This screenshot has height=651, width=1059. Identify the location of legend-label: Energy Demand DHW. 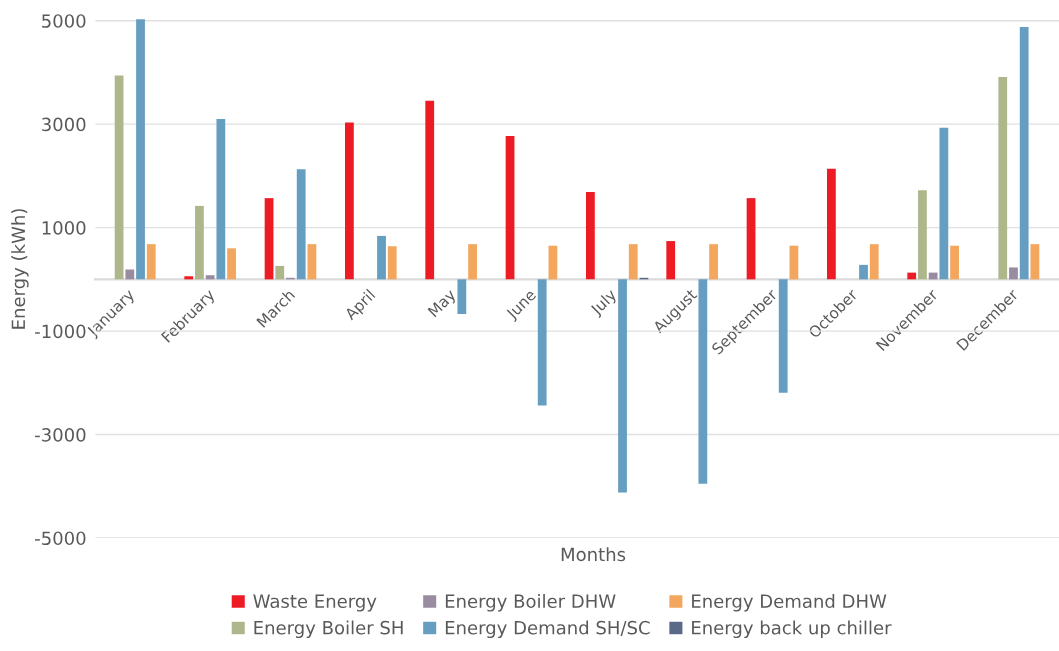
(789, 603).